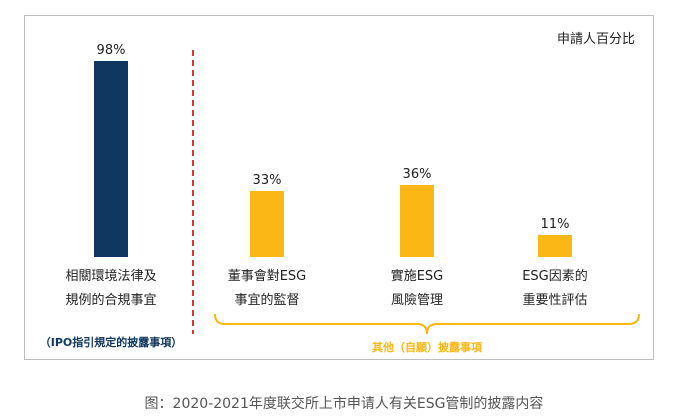 This screenshot has width=688, height=420. I want to click on figure-caption: 图：2020-2021年度联交所上市申请人有关ESG管制的披露内容, so click(344, 404).